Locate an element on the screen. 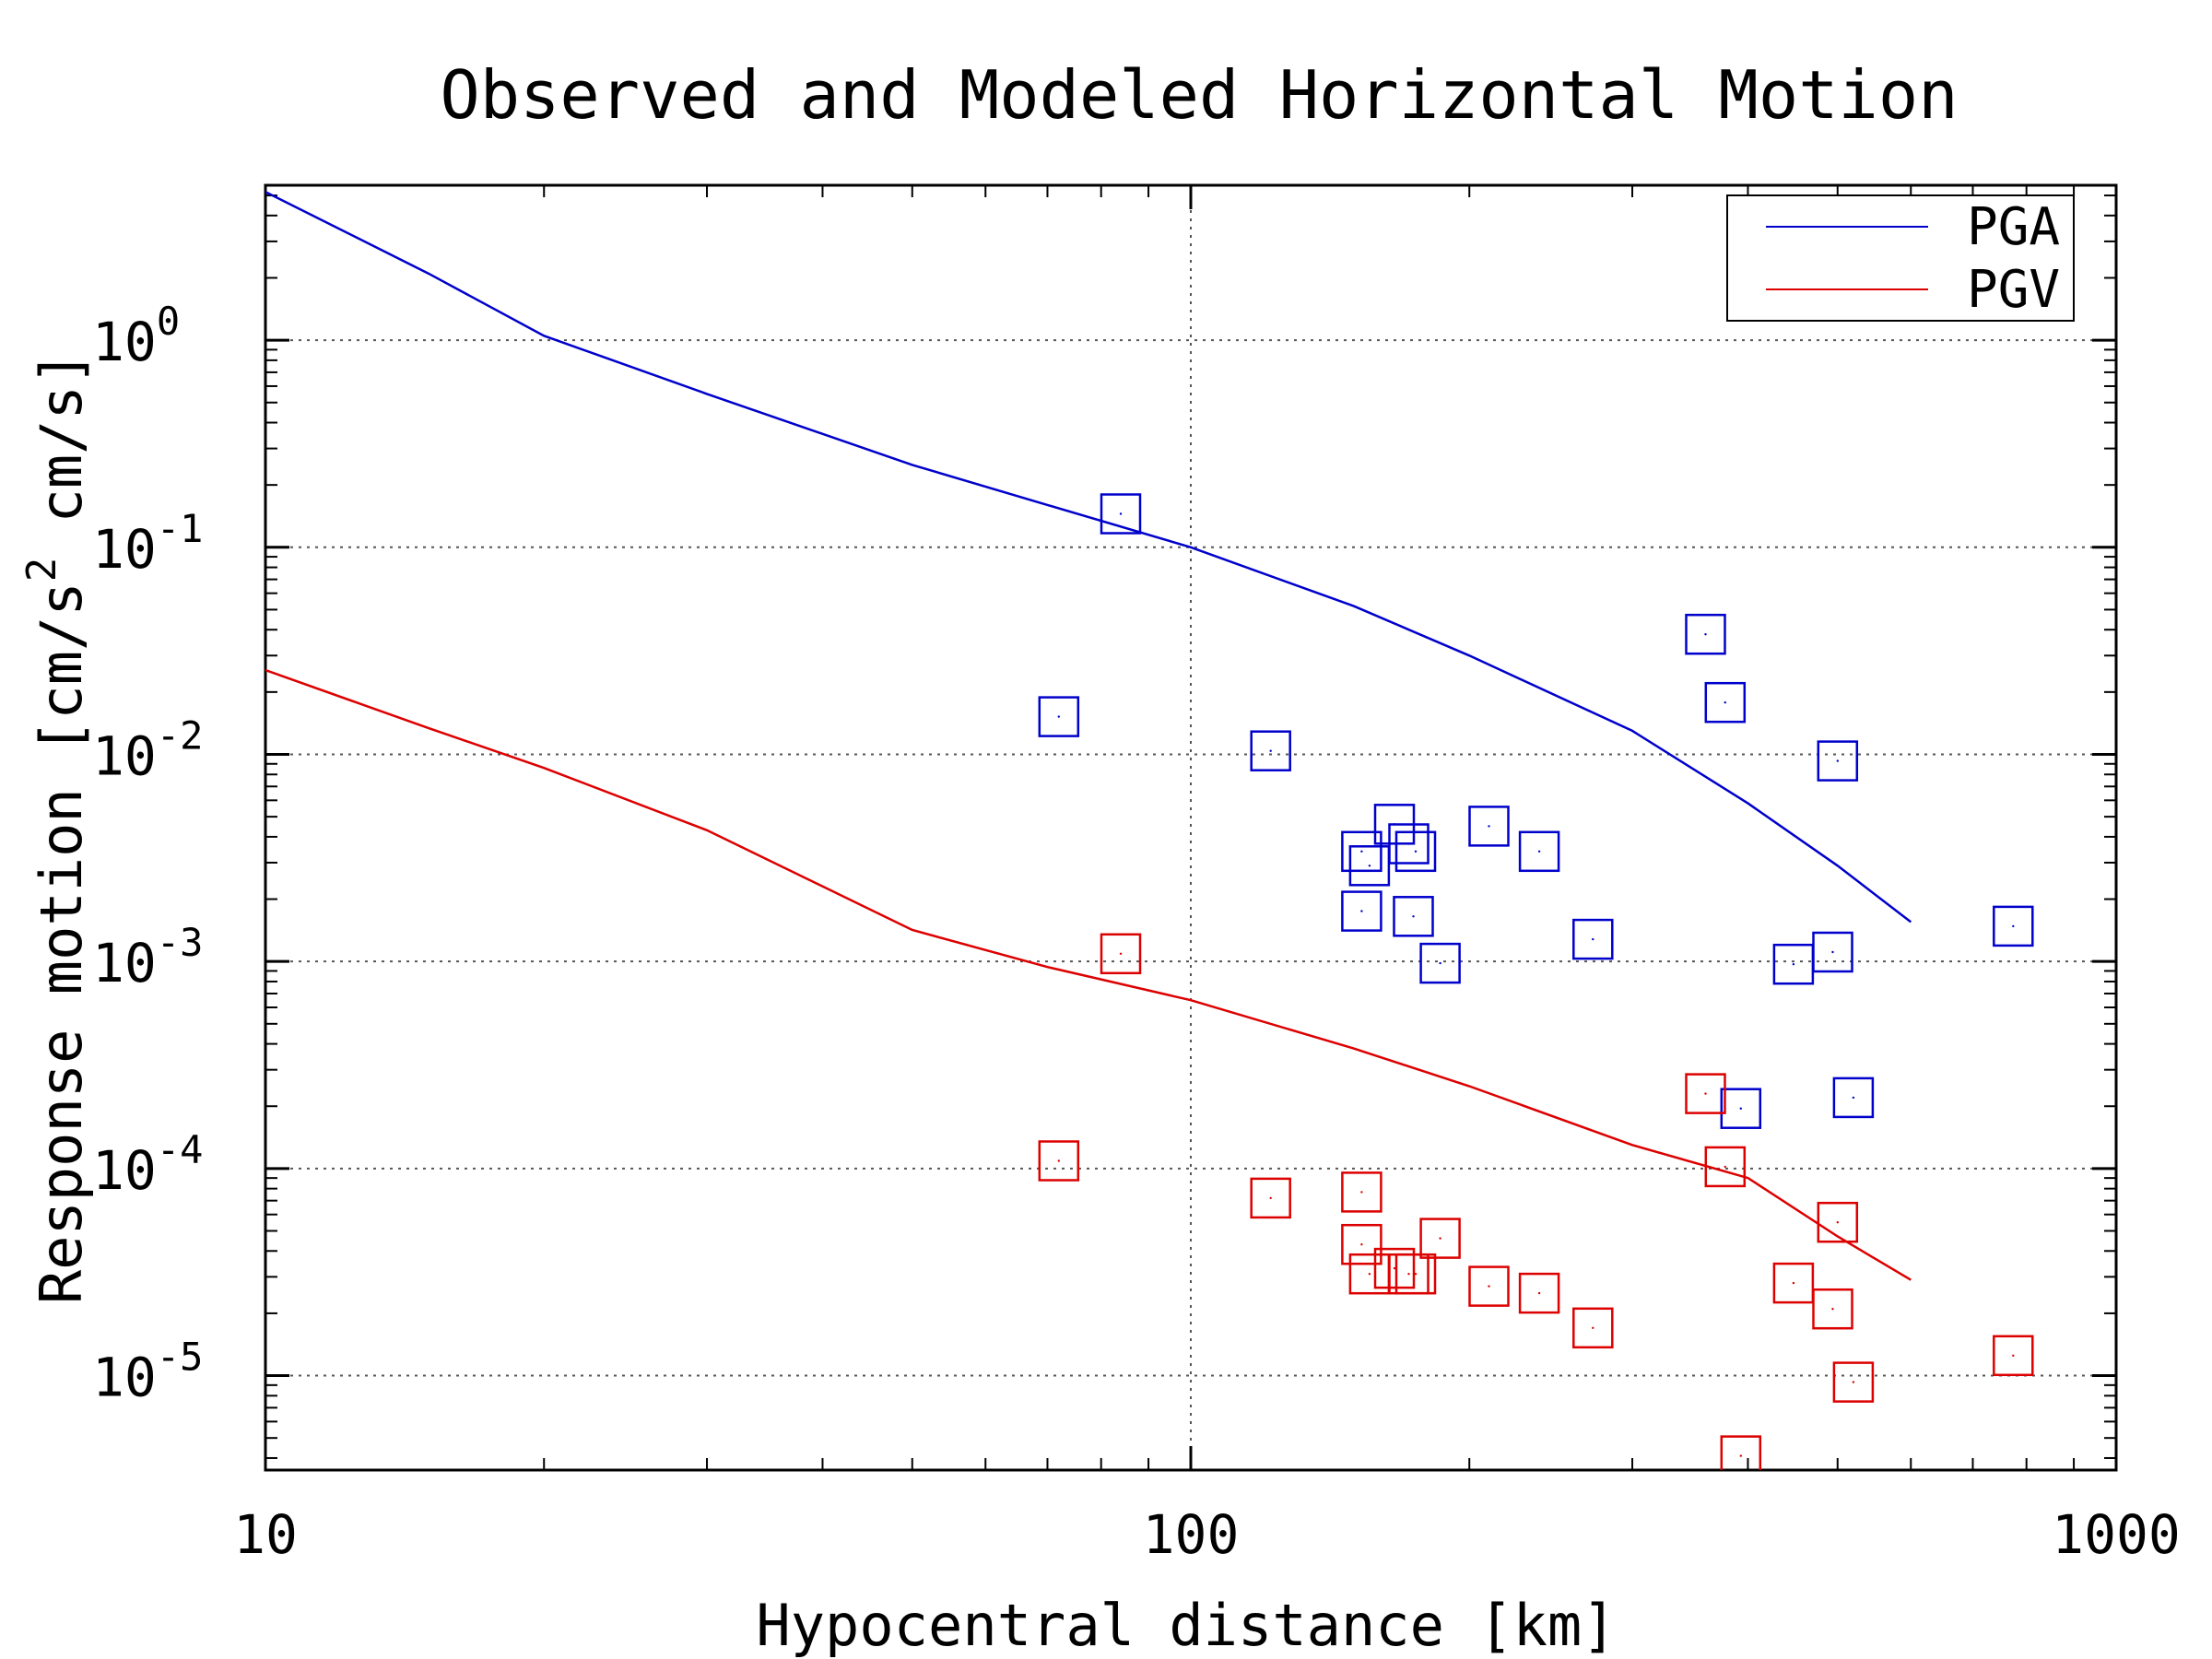 The image size is (2212, 1659). x-axis-tick-labels: 10 100 1000 is located at coordinates (1207, 1534).